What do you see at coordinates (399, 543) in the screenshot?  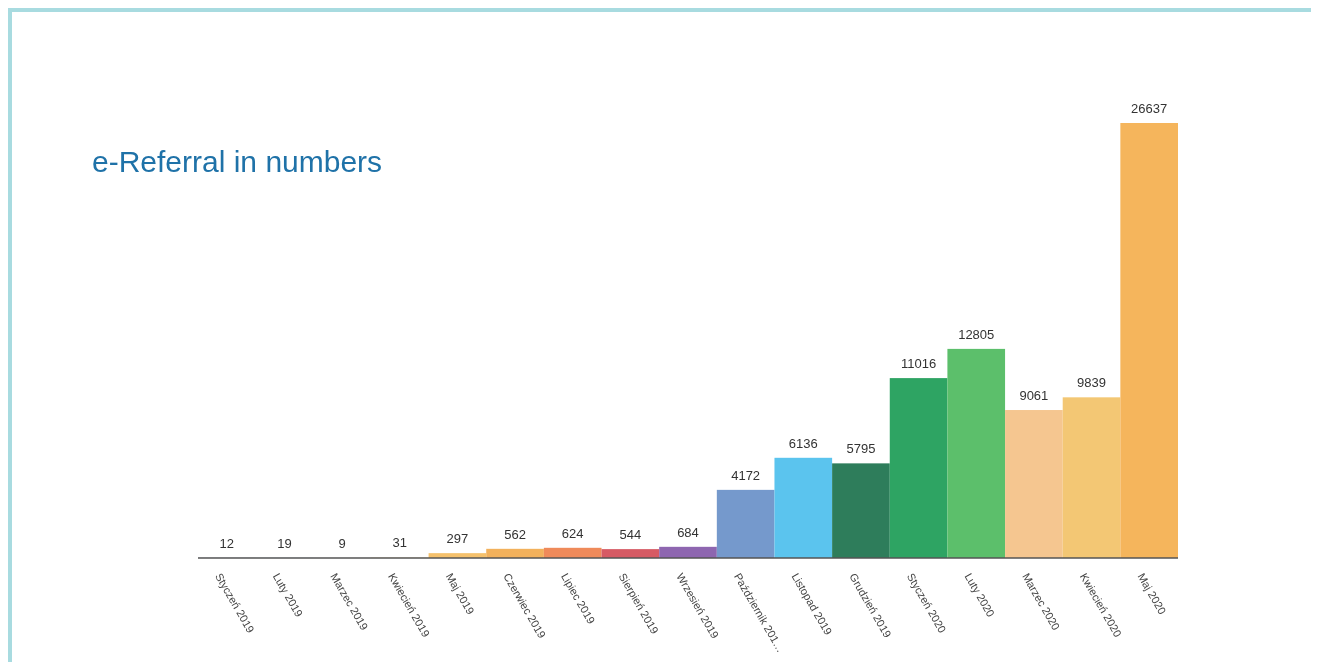 I see `data-label: 31` at bounding box center [399, 543].